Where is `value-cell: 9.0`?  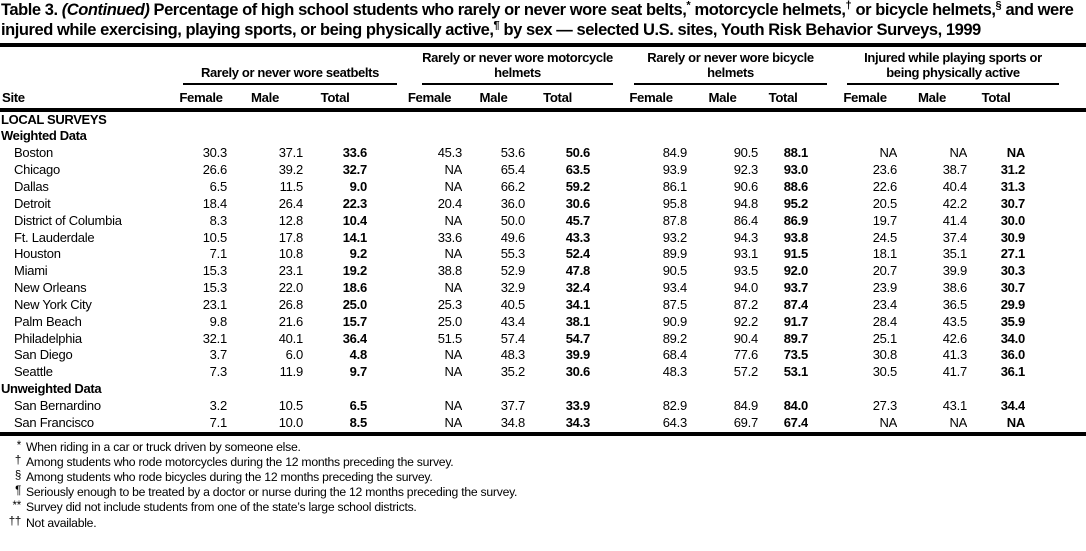 value-cell: 9.0 is located at coordinates (358, 186).